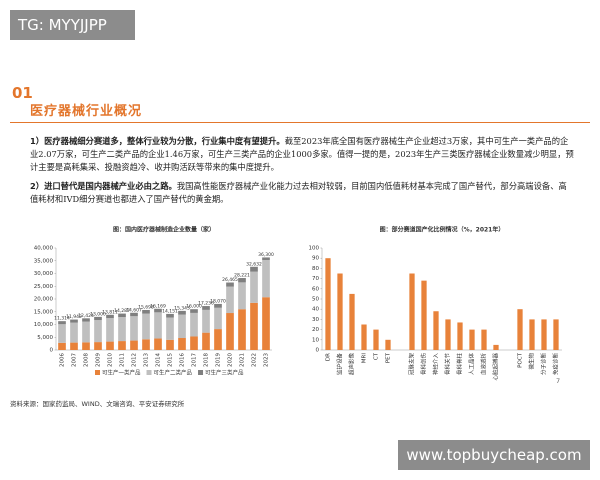 This screenshot has height=480, width=600. Describe the element at coordinates (315, 259) in the screenshot. I see `y-tick-label: 90` at that location.